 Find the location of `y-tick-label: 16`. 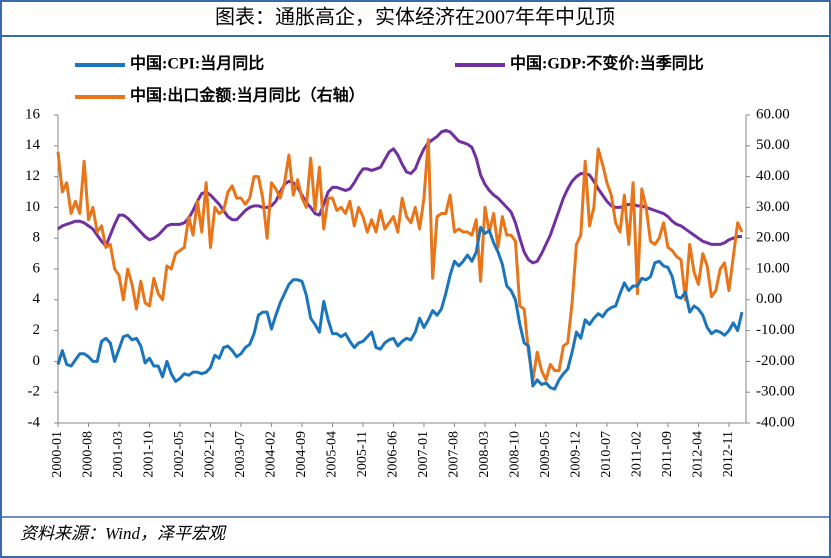

y-tick-label: 16 is located at coordinates (33, 114).